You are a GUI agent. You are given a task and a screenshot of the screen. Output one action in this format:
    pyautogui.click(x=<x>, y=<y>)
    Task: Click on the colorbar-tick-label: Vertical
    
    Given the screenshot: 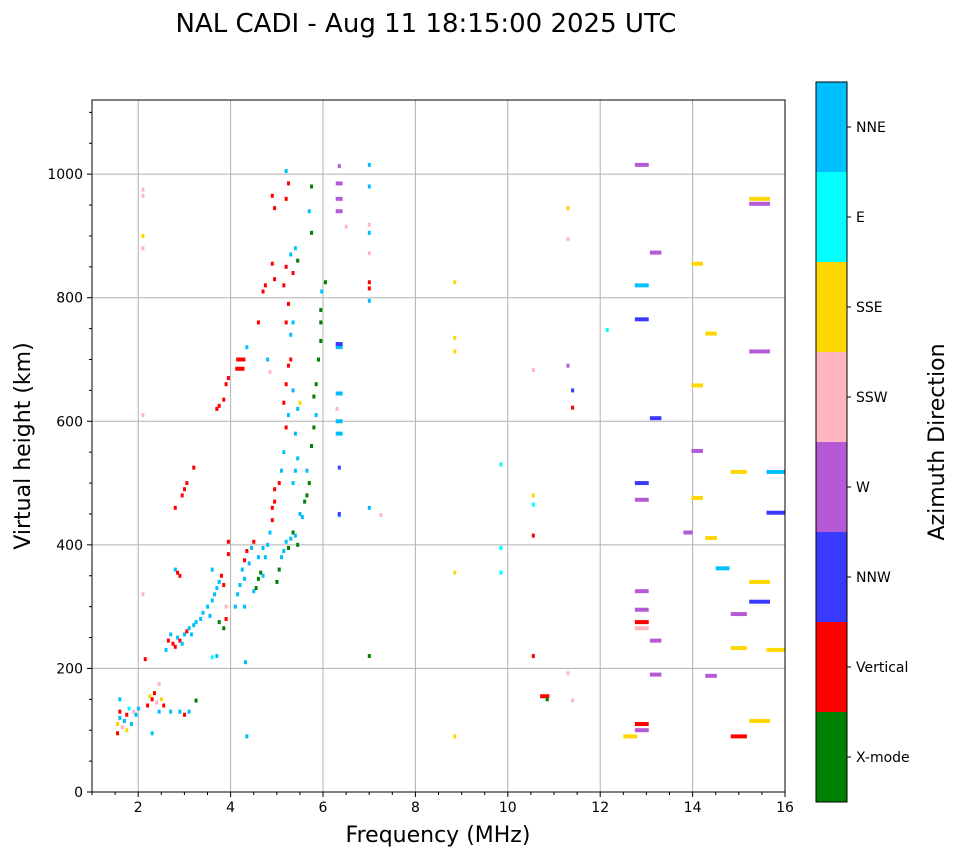 What is the action you would take?
    pyautogui.click(x=882, y=668)
    